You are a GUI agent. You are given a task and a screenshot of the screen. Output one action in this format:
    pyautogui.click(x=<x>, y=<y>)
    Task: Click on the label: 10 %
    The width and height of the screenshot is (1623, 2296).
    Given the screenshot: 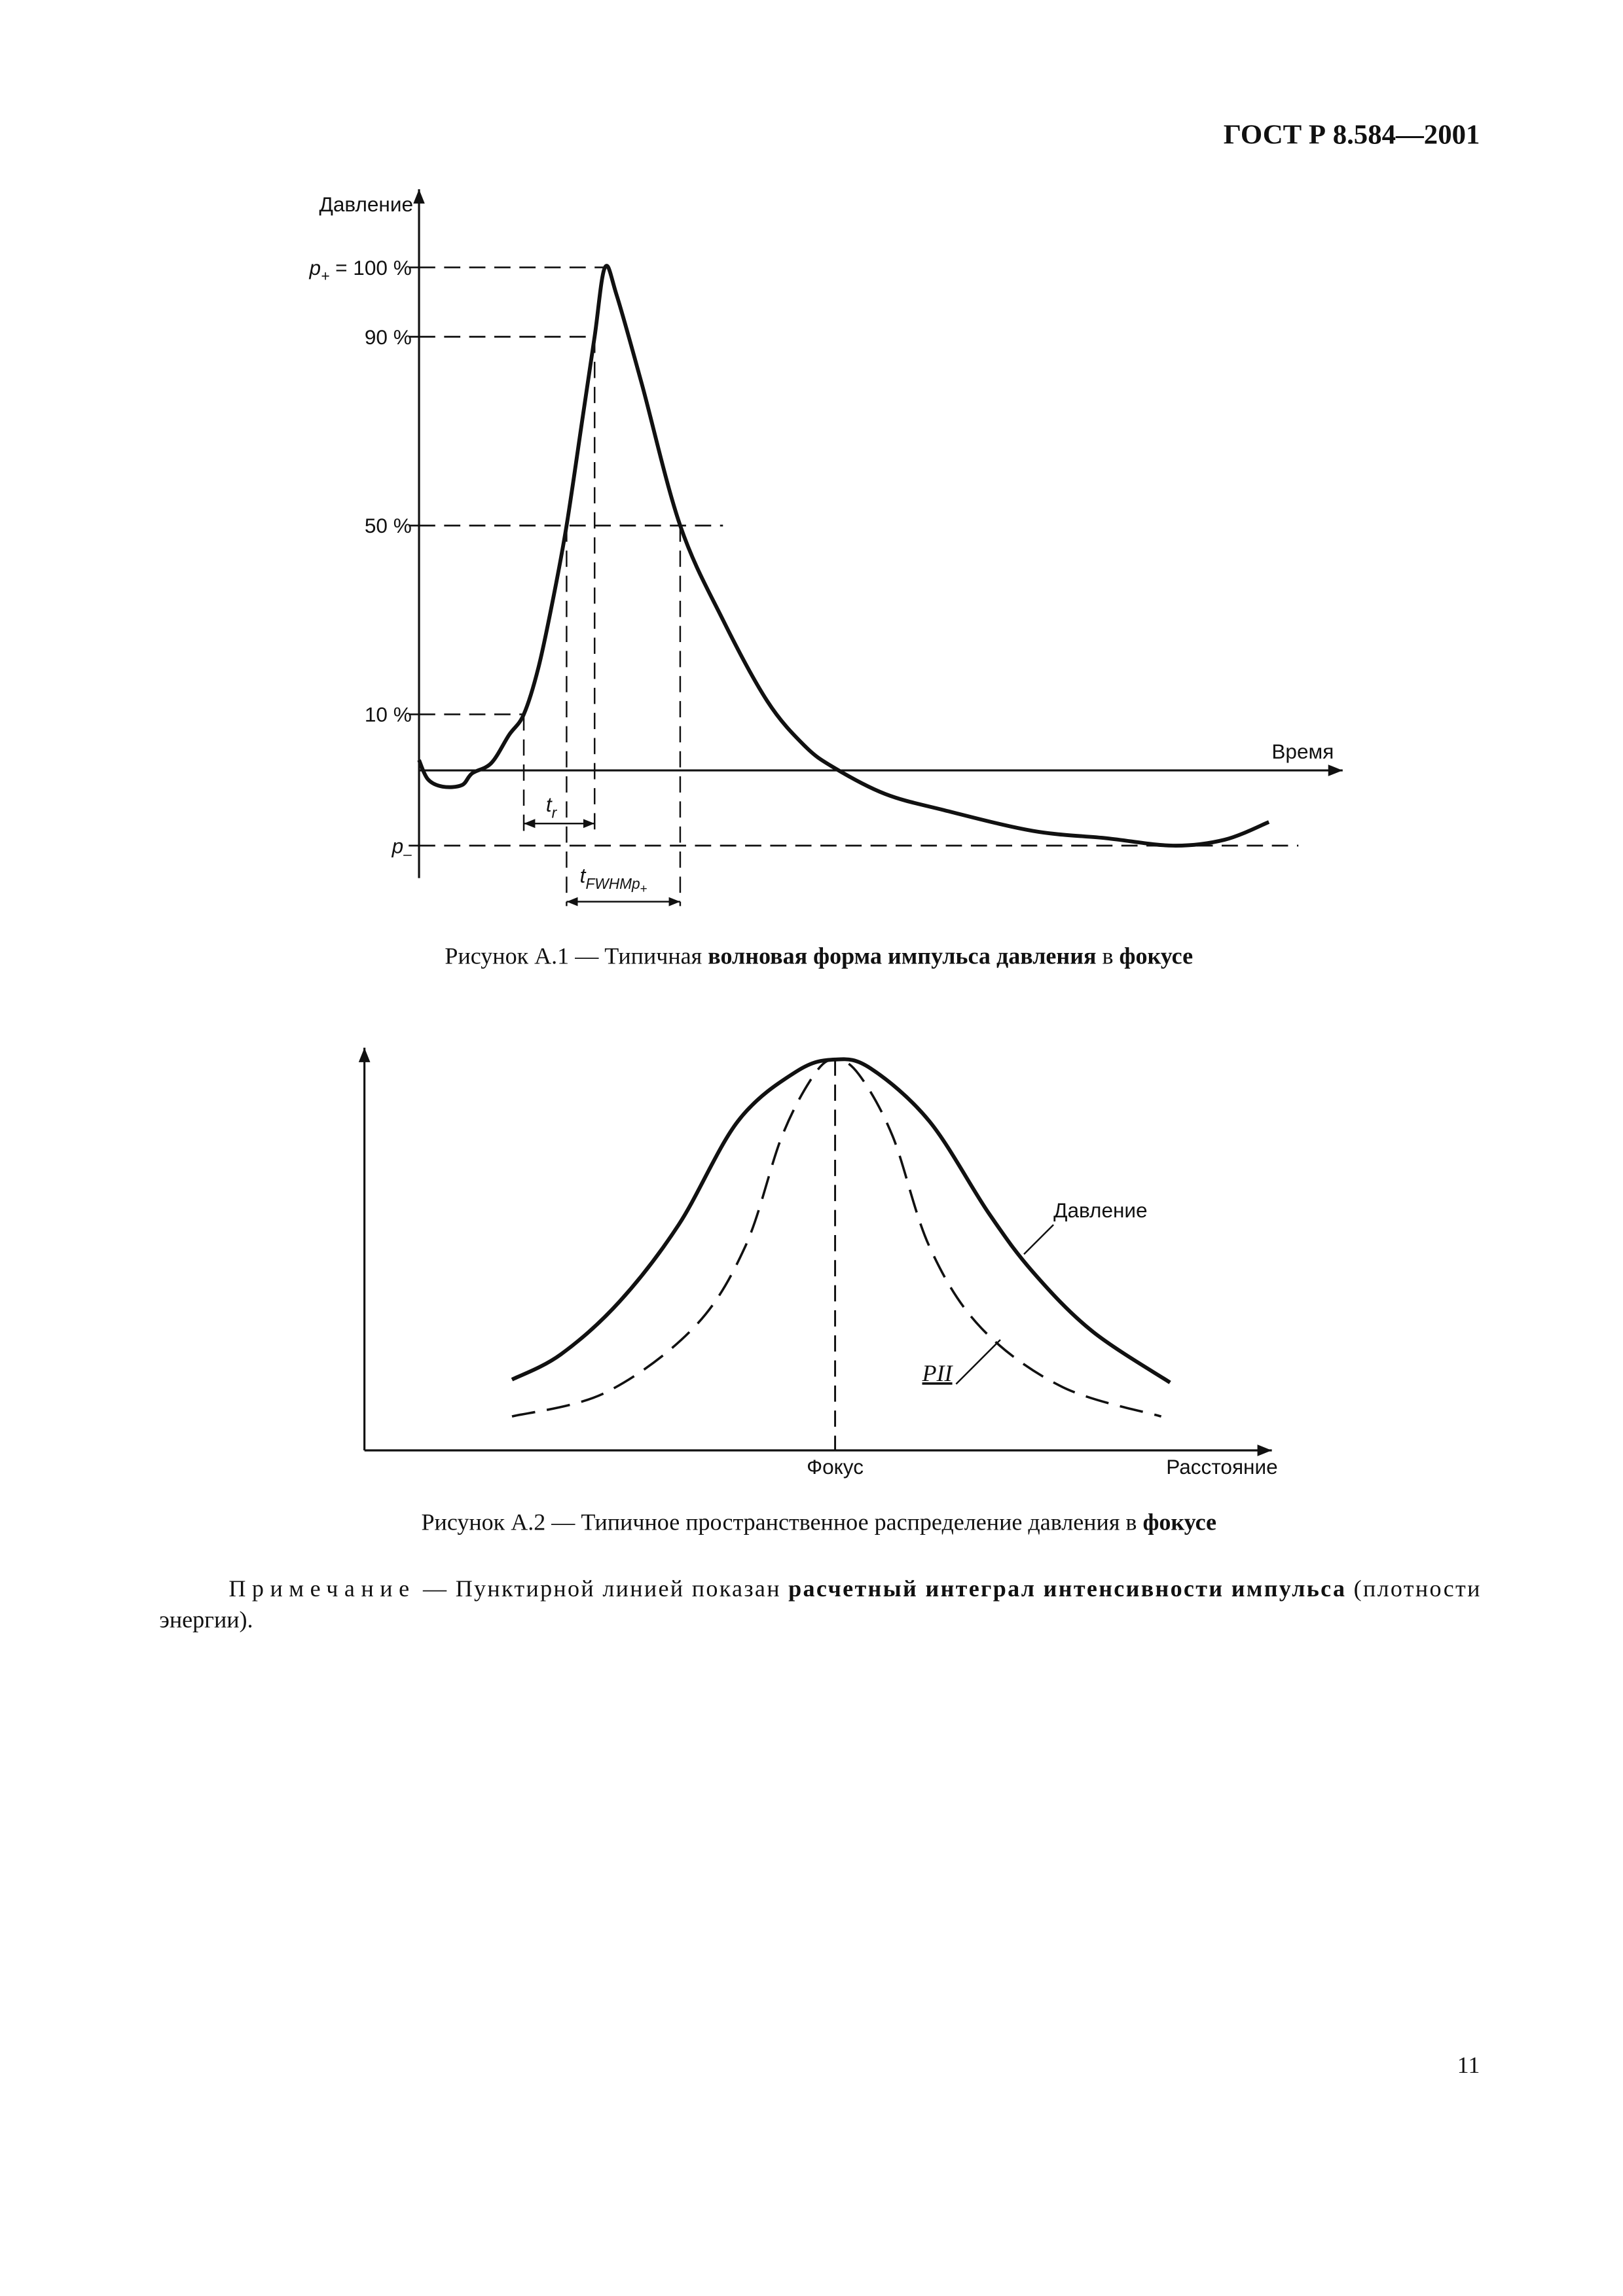 What is the action you would take?
    pyautogui.click(x=388, y=714)
    